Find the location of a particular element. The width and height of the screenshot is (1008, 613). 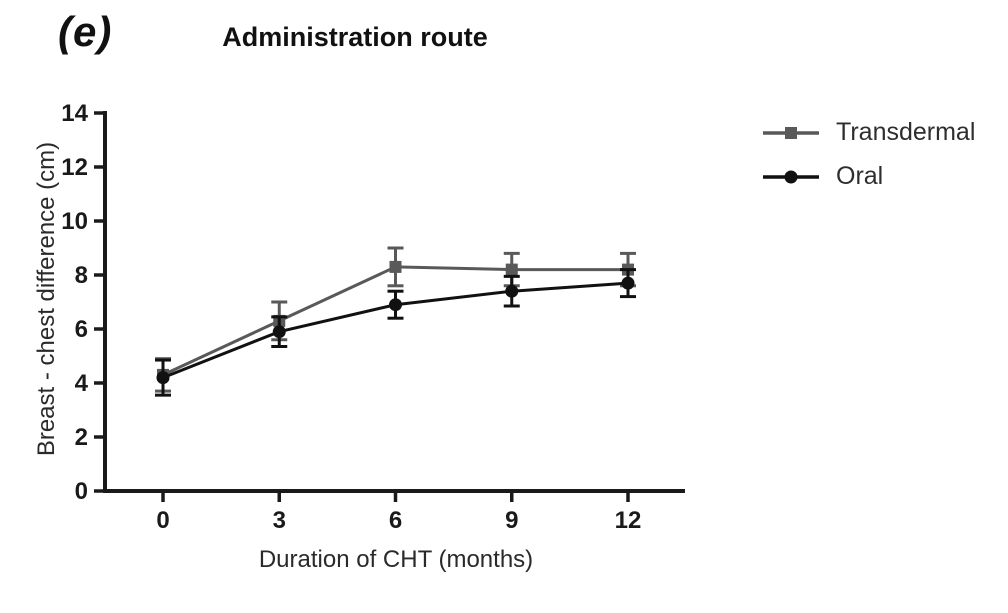

y-axis-tick-label: 14 is located at coordinates (74, 113).